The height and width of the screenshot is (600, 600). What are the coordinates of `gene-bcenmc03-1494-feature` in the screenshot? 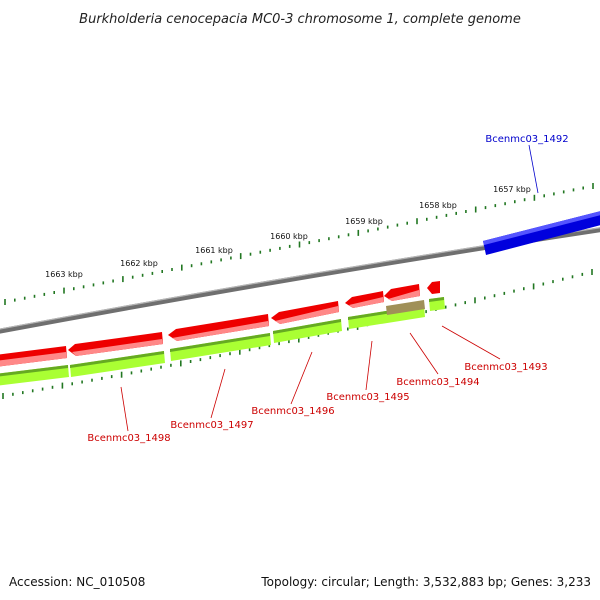 It's located at (364, 299).